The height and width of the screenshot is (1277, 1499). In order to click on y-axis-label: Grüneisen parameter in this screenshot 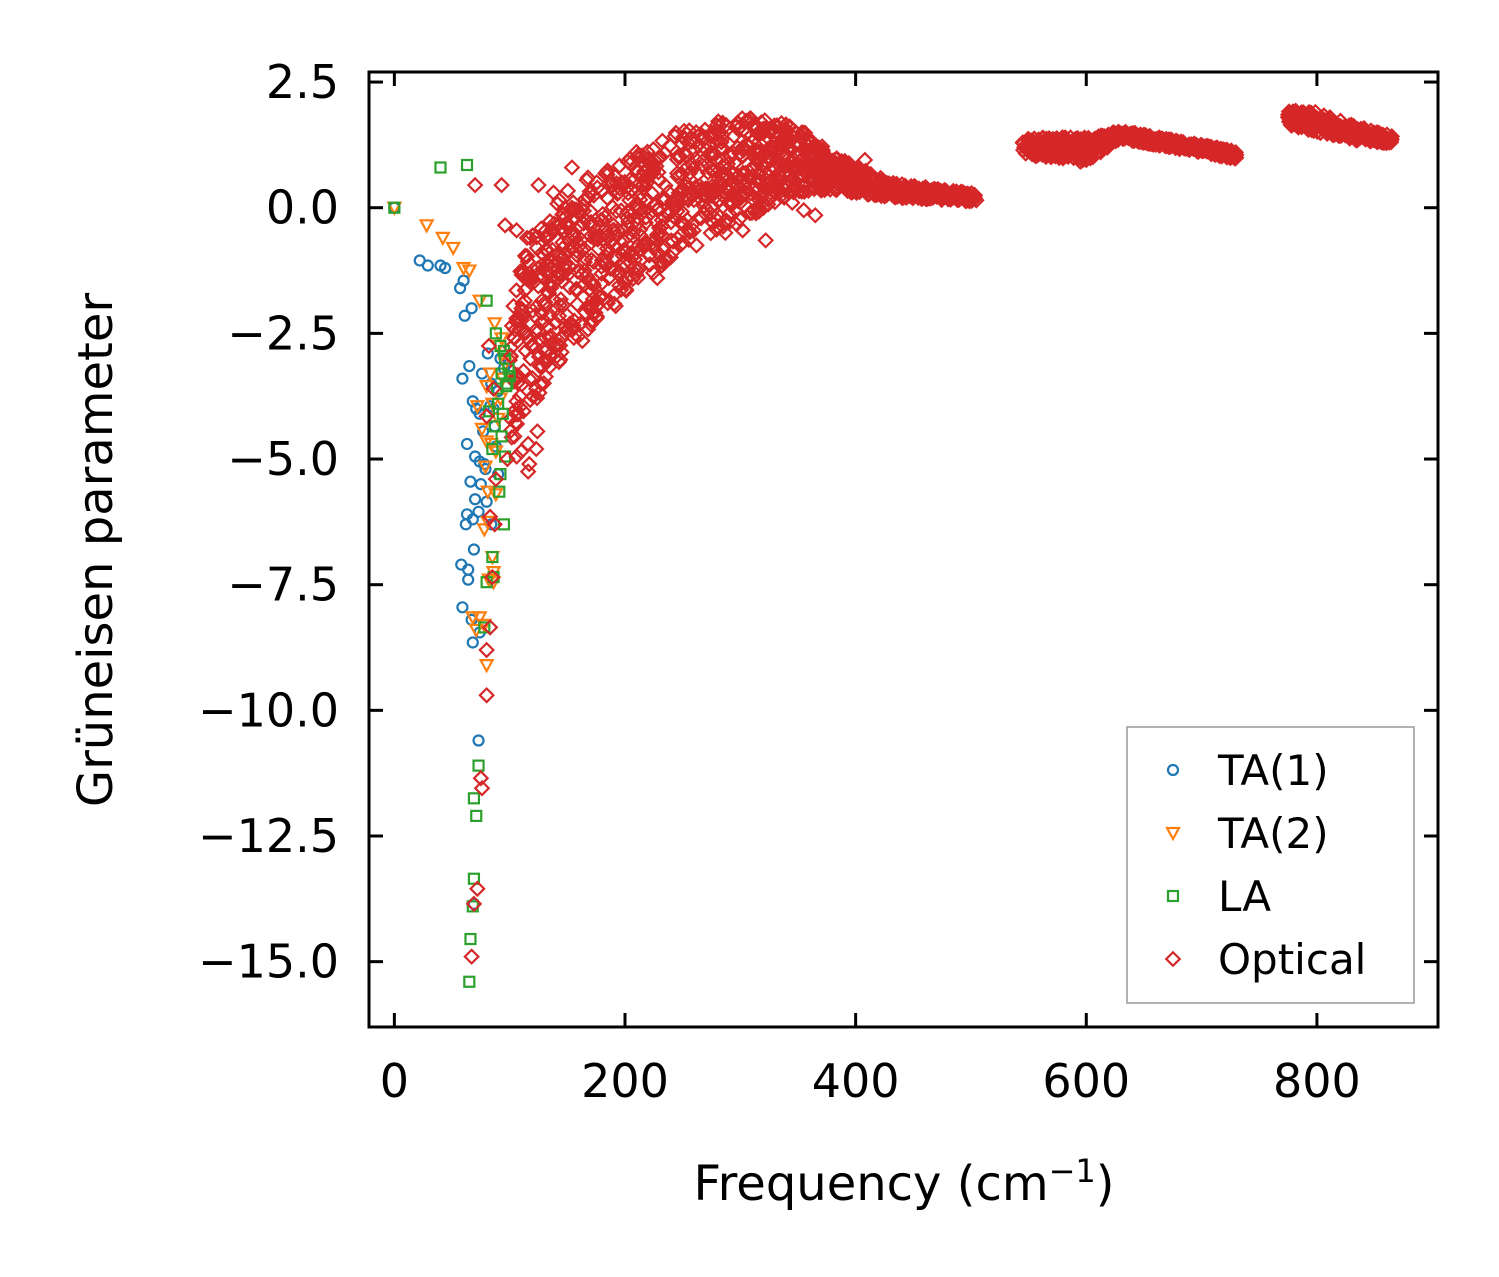, I will do `click(96, 550)`.